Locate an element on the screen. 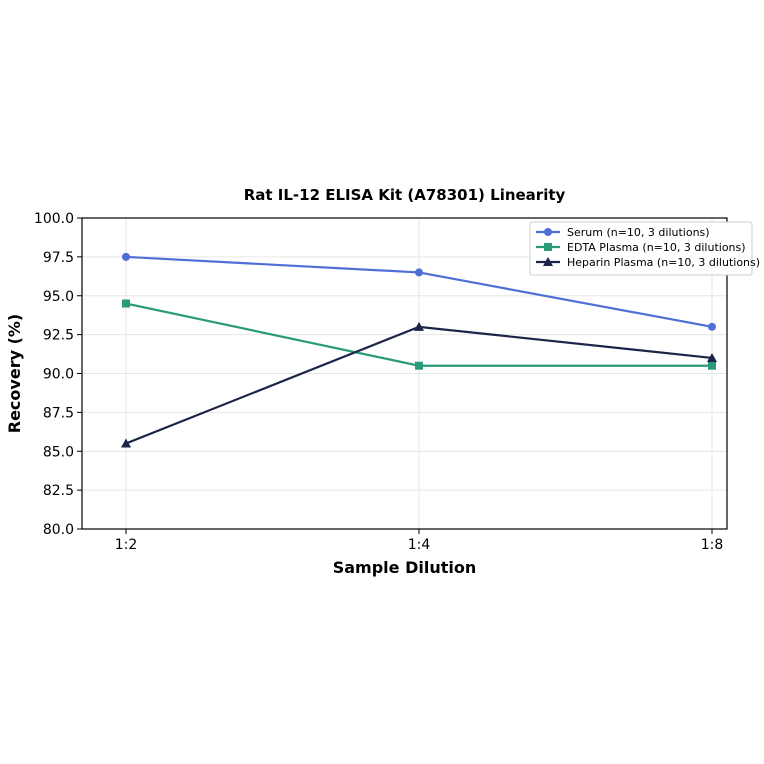 This screenshot has height=764, width=764. chart-title: Rat IL-12 ELISA Kit (A78301) Linearity is located at coordinates (405, 195).